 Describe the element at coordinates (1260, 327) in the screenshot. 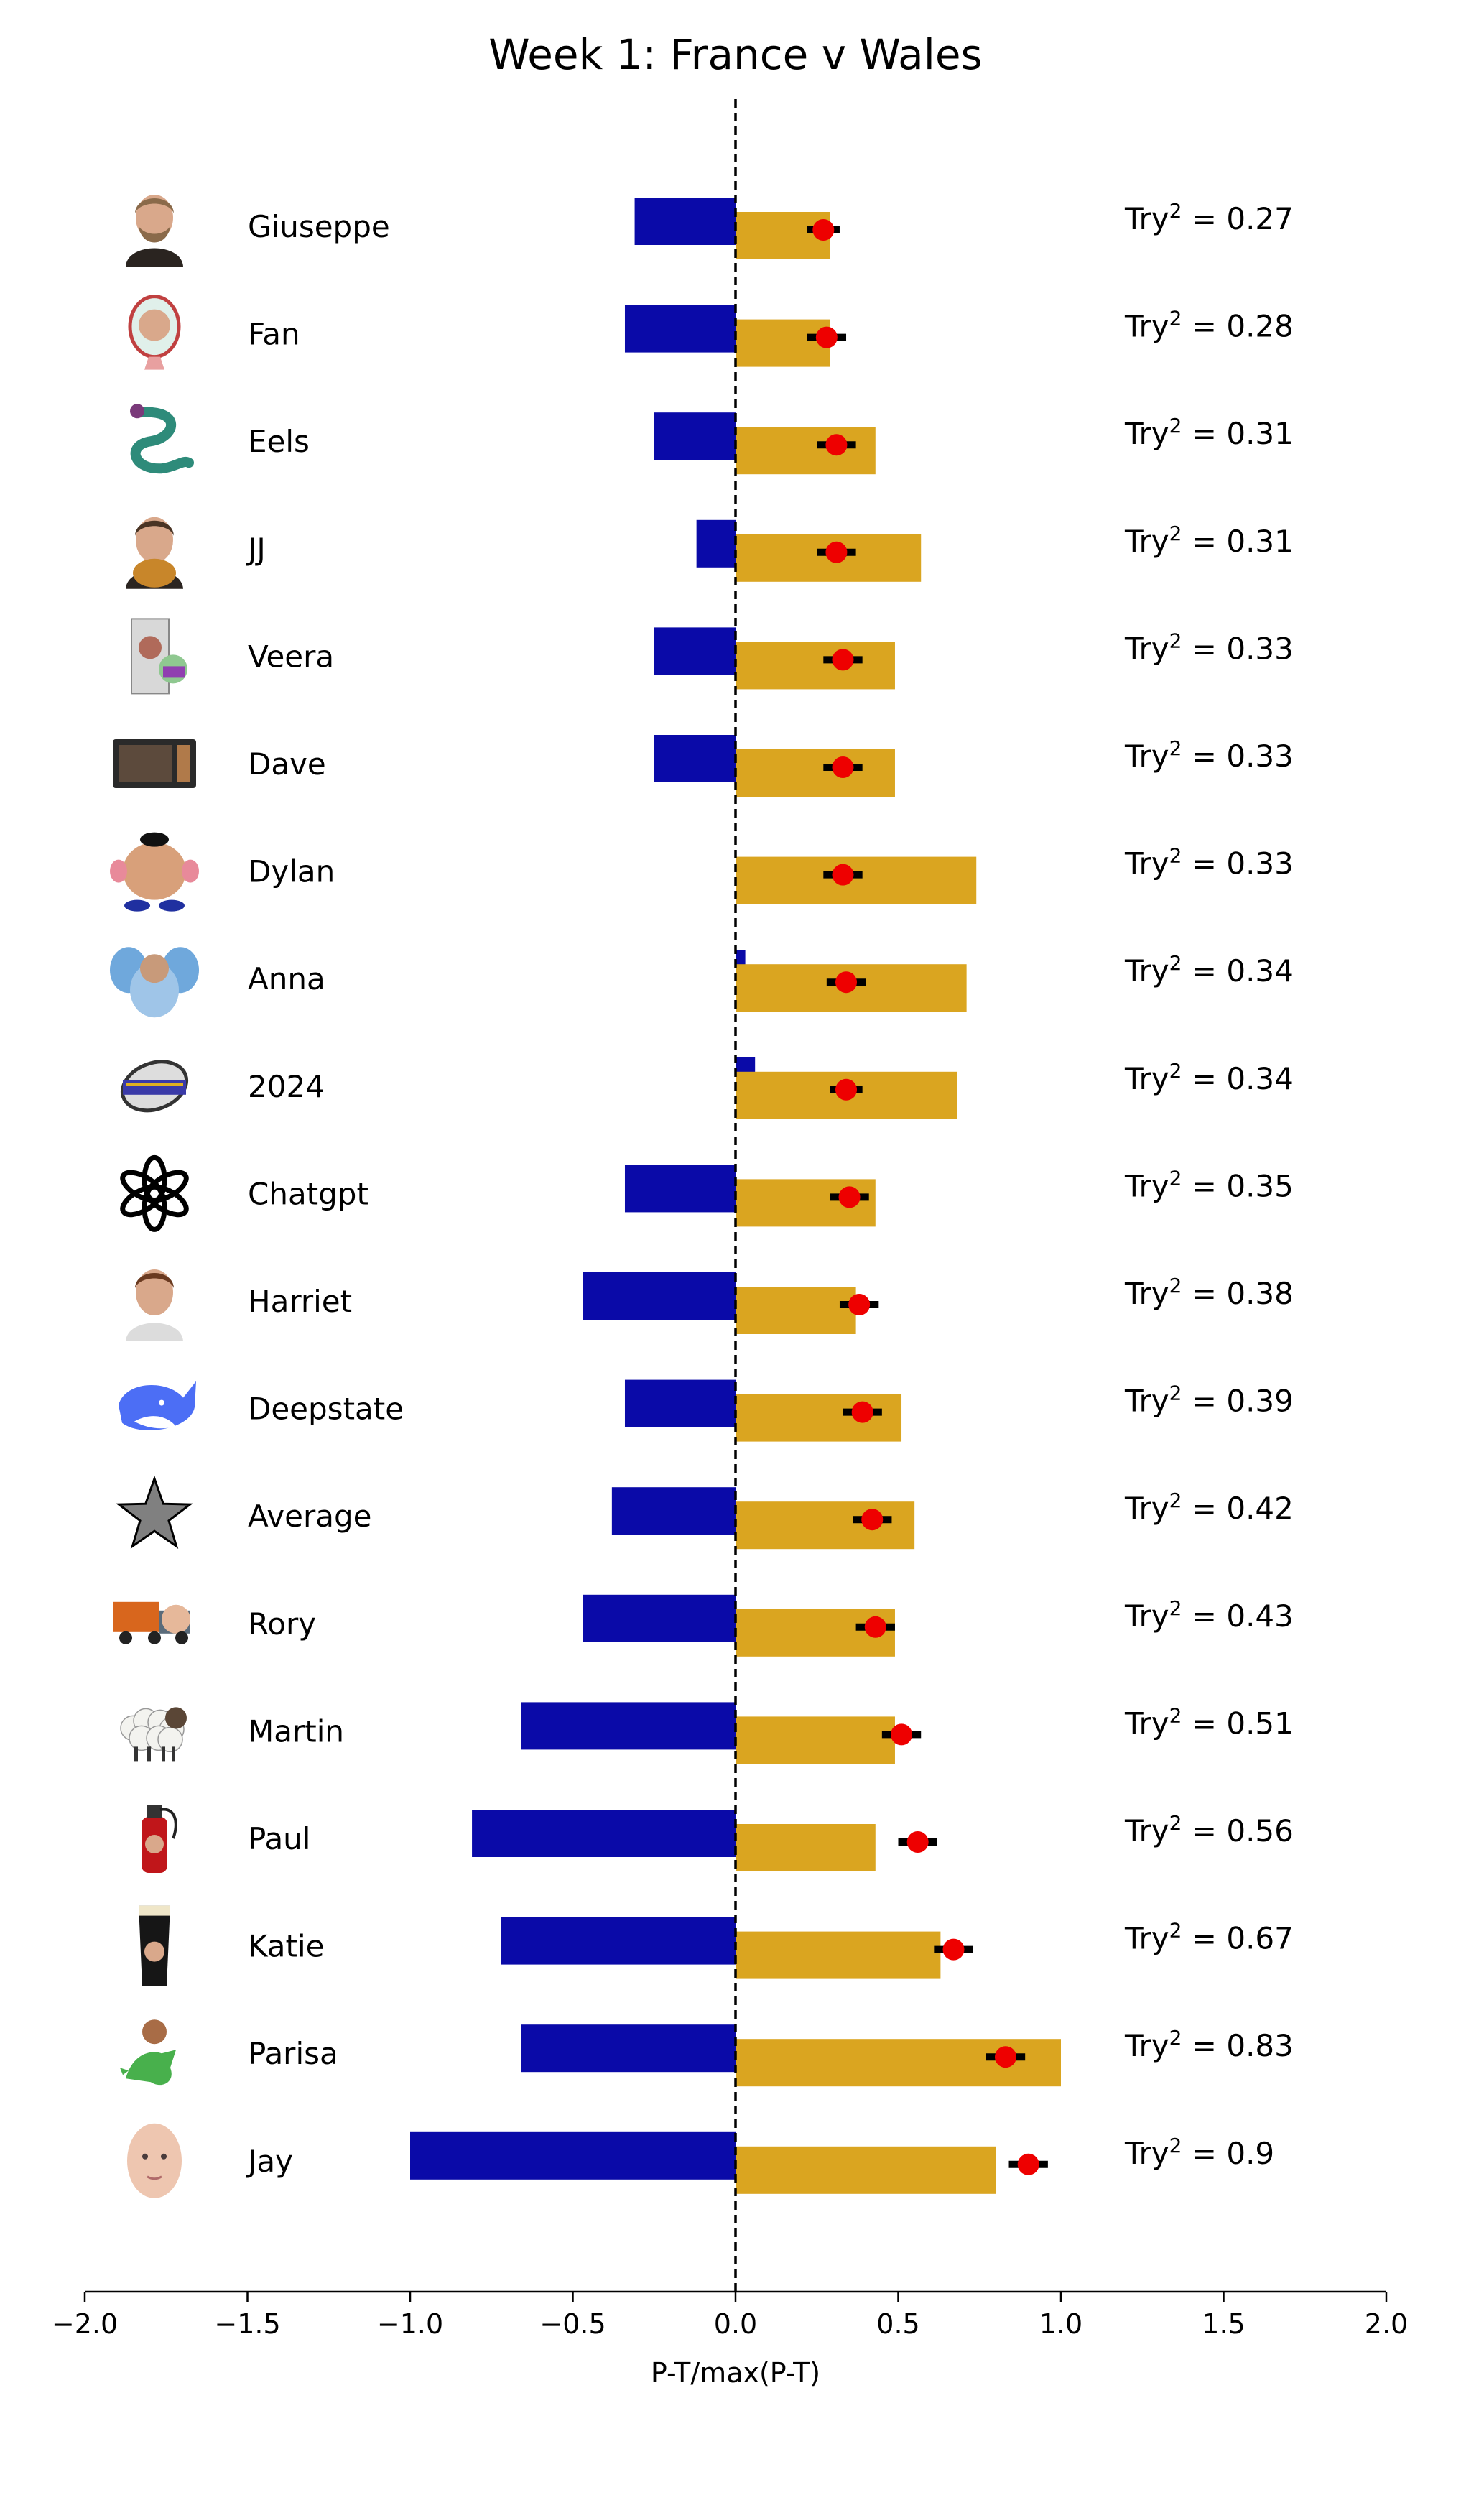

I see `metric-value: 0.28` at that location.